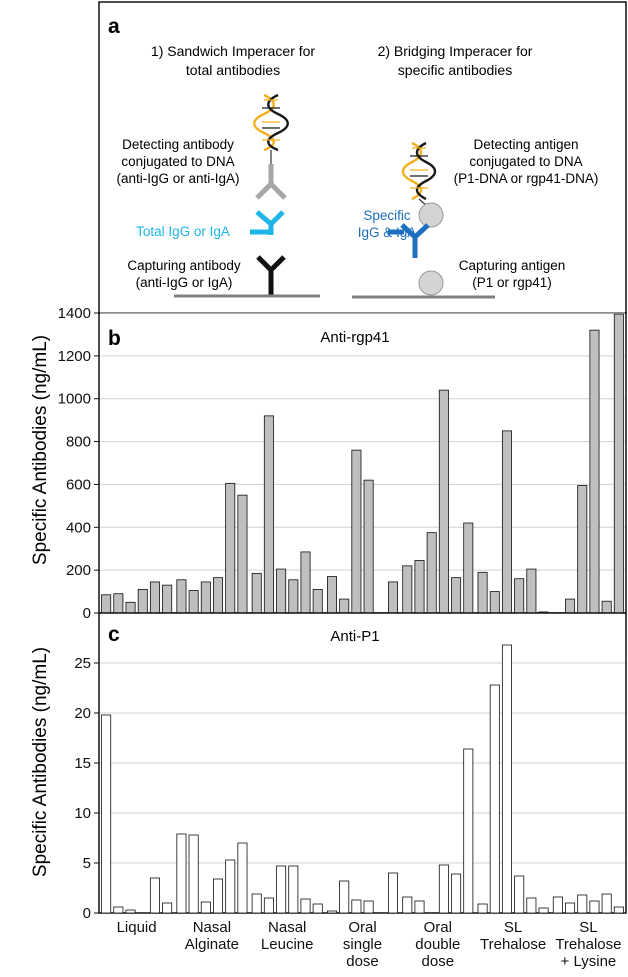 Image resolution: width=628 pixels, height=977 pixels. Describe the element at coordinates (271, 122) in the screenshot. I see `left-dna-helix-icon` at that location.